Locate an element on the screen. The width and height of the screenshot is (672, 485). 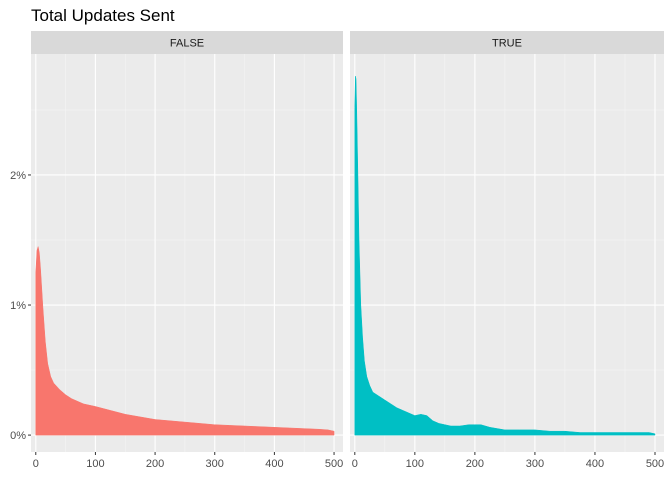
facet-strip-true is located at coordinates (507, 42).